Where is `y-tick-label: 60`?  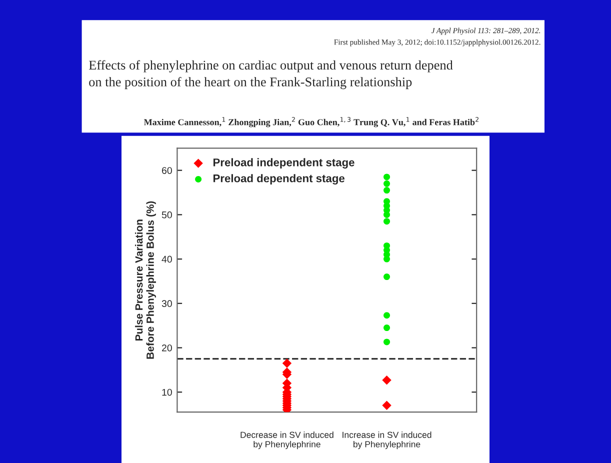
y-tick-label: 60 is located at coordinates (167, 170).